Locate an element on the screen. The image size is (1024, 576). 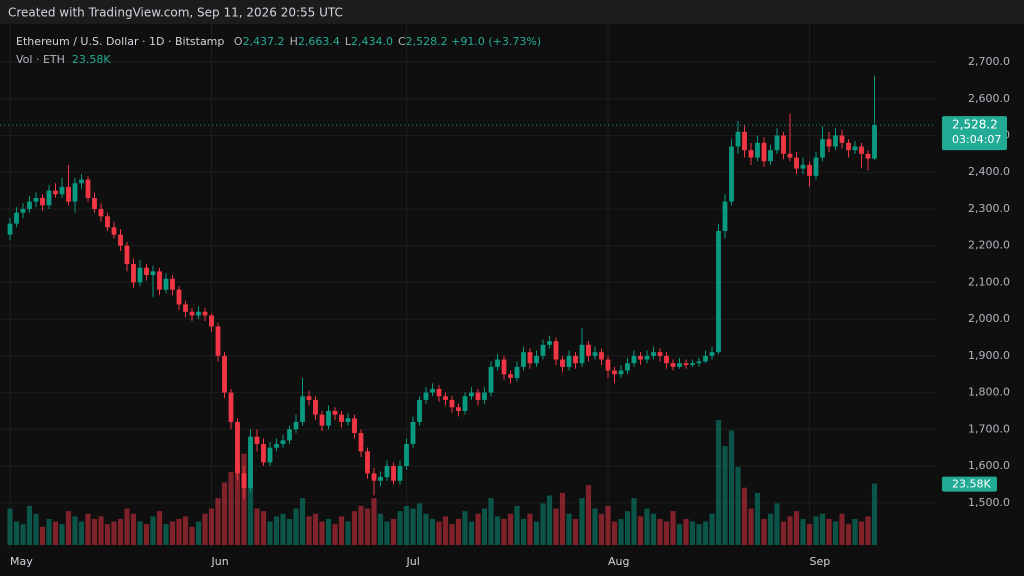
volume-value: 23.58K is located at coordinates (91, 59).